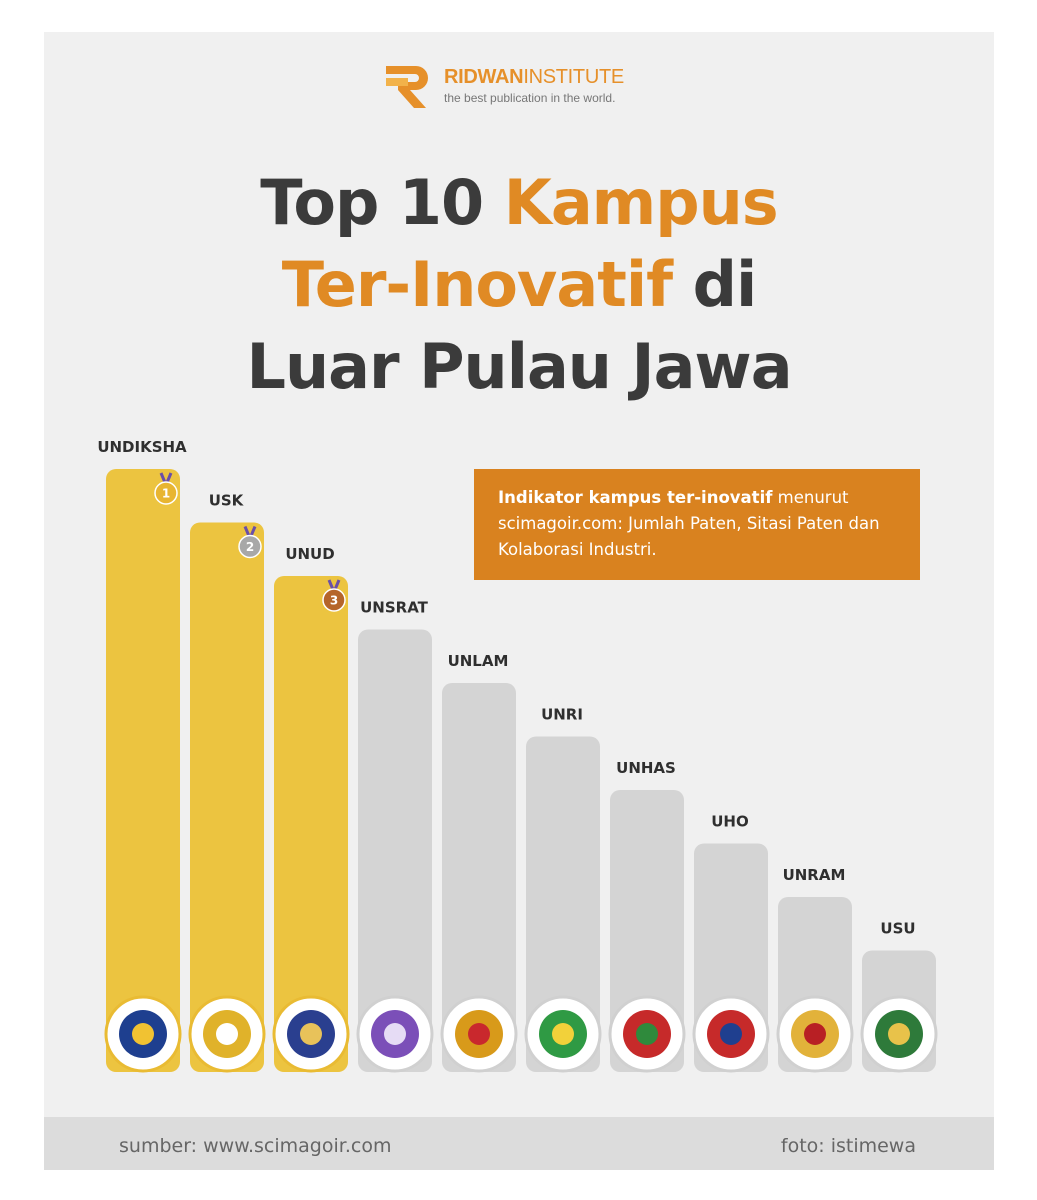 The height and width of the screenshot is (1200, 1037). Describe the element at coordinates (227, 1034) in the screenshot. I see `usk-logo-icon` at that location.